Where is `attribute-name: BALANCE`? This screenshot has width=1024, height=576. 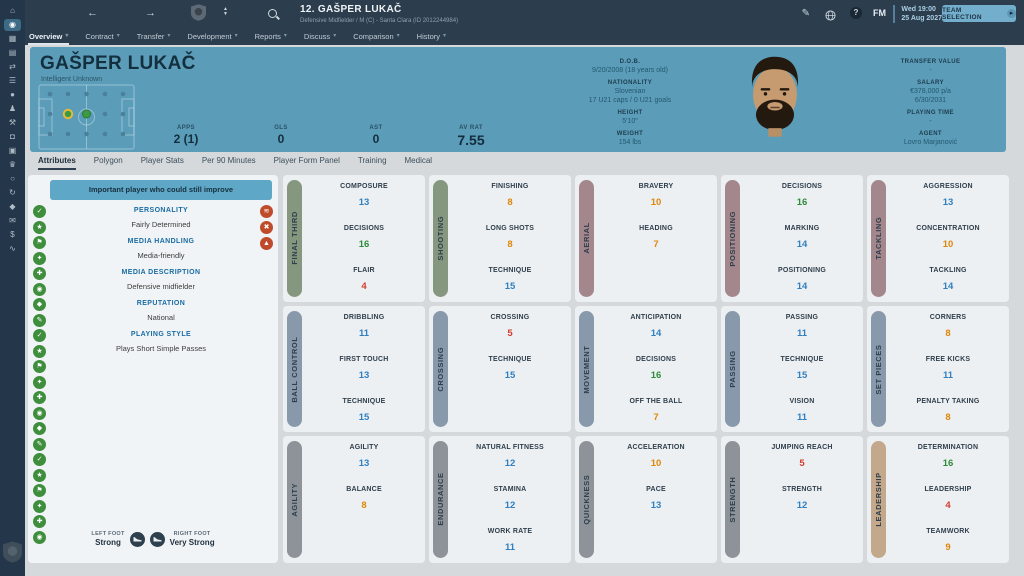
attribute-name: BALANCE is located at coordinates (364, 490).